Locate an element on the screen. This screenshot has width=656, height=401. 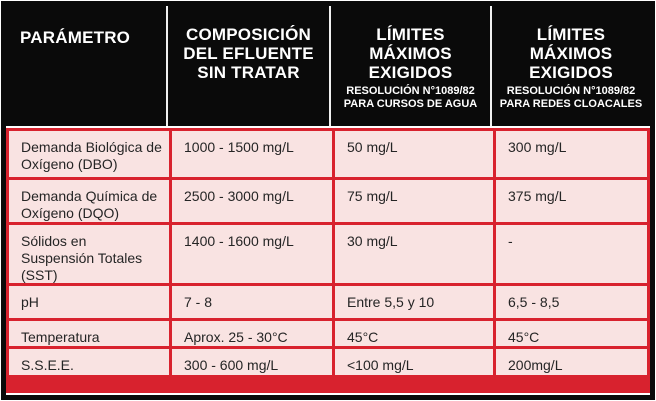
table-row-ph: pH 7 - 8 Entre 5,5 y 10 6,5 - 8,5 is located at coordinates (328, 300).